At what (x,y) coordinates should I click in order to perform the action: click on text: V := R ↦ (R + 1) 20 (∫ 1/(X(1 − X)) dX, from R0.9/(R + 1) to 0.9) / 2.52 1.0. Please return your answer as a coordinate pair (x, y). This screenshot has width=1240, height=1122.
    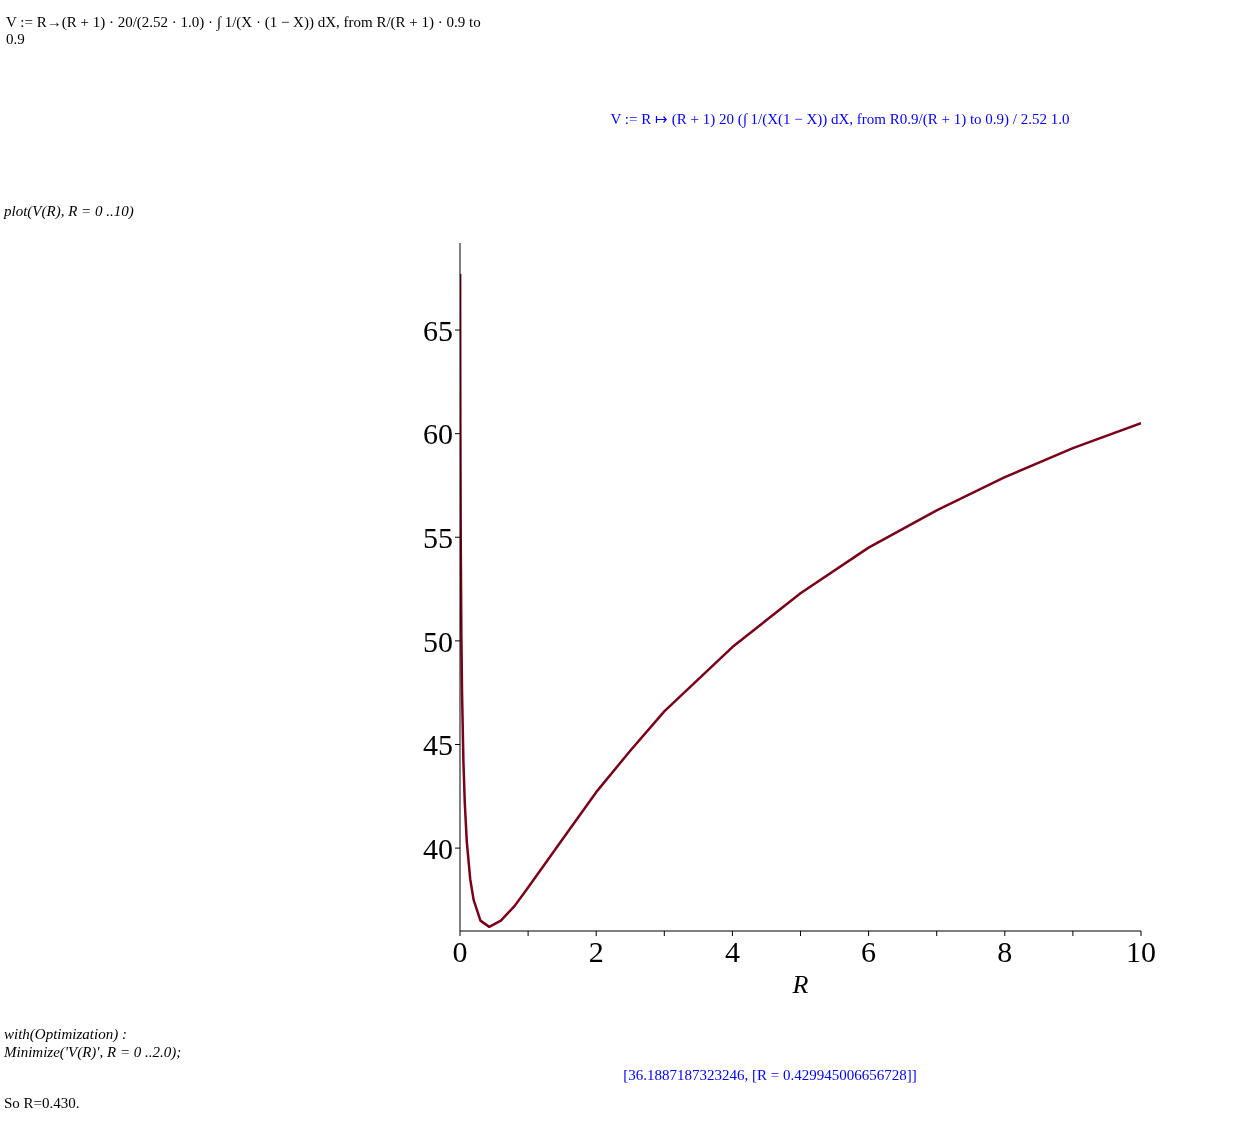
    Looking at the image, I should click on (840, 119).